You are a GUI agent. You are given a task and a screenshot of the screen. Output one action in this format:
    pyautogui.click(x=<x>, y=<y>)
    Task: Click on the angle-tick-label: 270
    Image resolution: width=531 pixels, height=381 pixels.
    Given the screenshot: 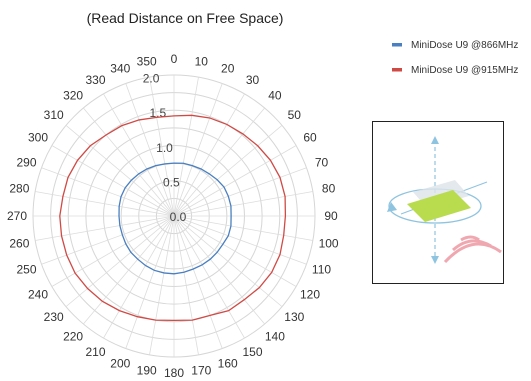 What is the action you would take?
    pyautogui.click(x=17, y=216)
    